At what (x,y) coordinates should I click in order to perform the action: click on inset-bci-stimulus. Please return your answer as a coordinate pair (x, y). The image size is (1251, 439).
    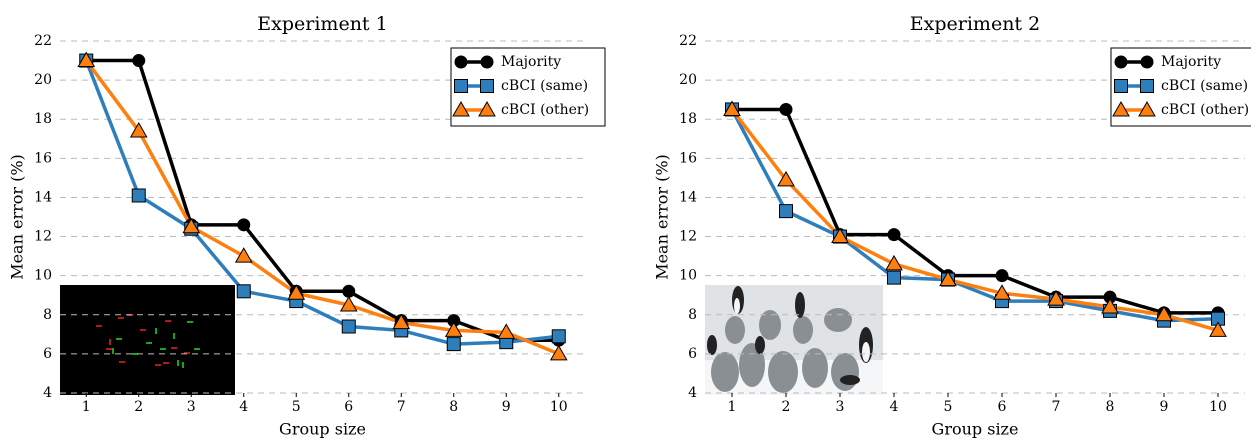
    Looking at the image, I should click on (147, 340).